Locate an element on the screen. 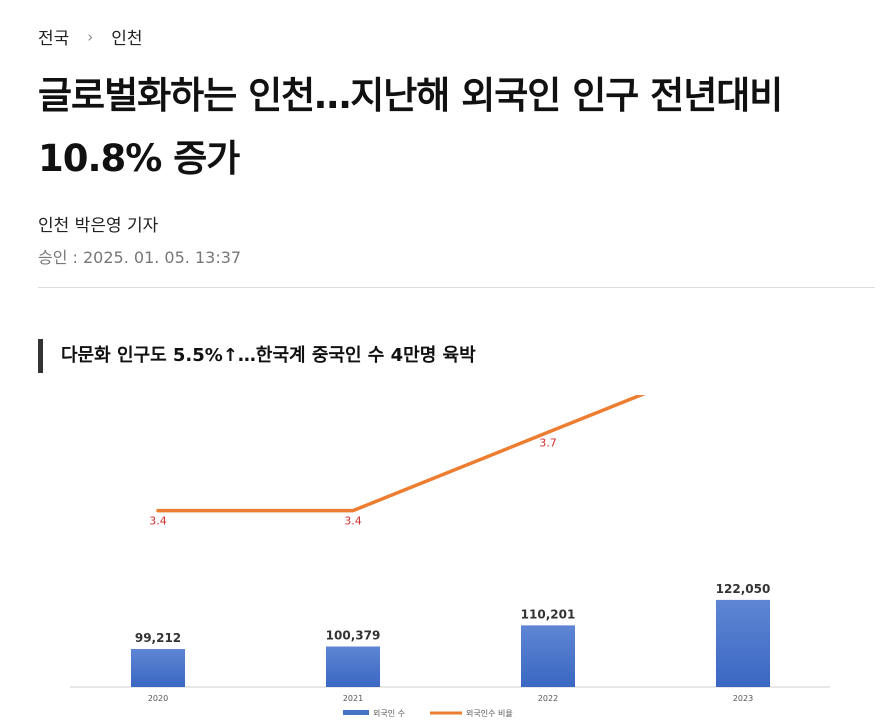 This screenshot has width=887, height=727. bar-value-label: 100,379 is located at coordinates (353, 635).